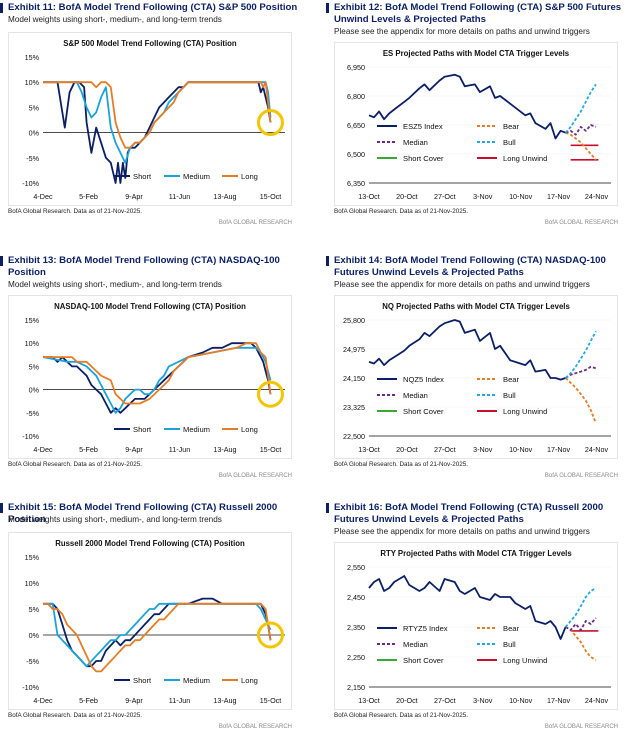  I want to click on y-tick-label: 15%, so click(32, 57).